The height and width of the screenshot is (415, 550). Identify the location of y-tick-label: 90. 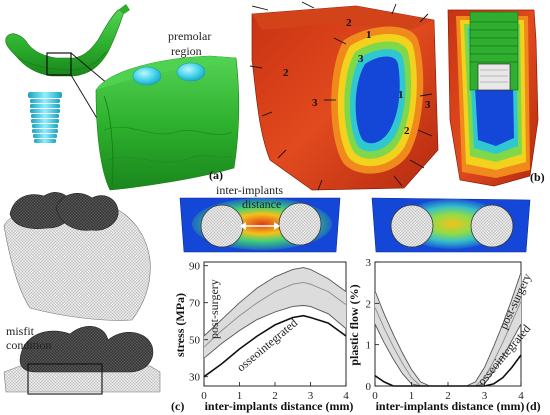
(195, 267).